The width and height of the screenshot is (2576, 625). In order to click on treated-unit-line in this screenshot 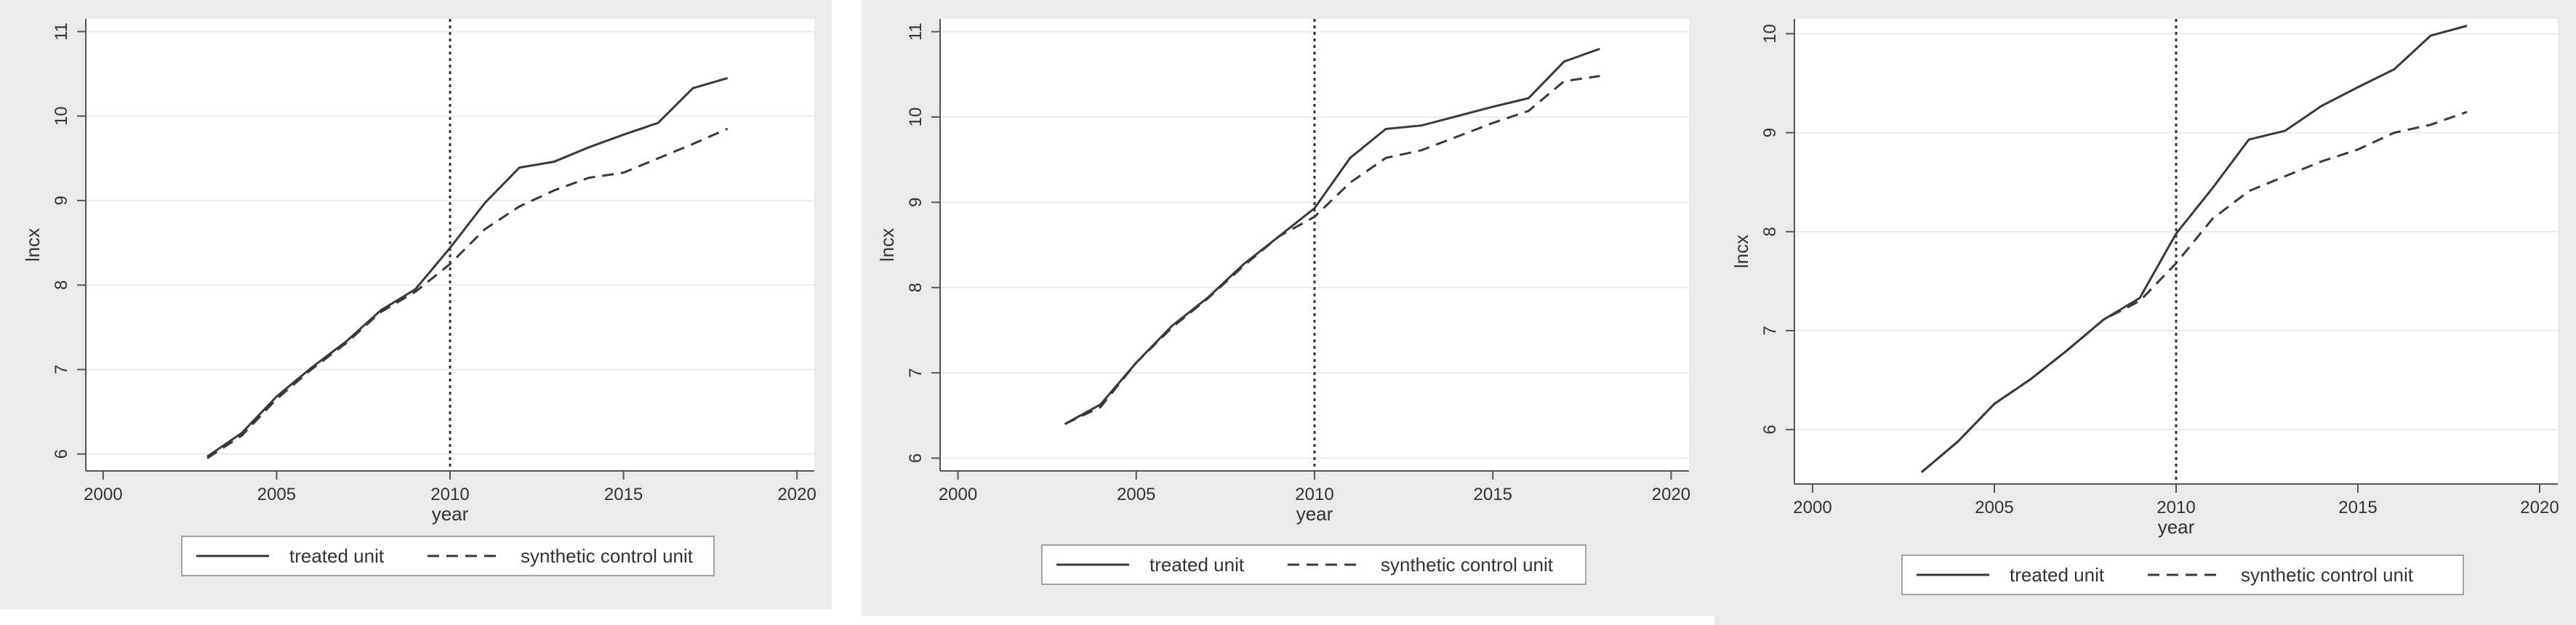, I will do `click(467, 267)`.